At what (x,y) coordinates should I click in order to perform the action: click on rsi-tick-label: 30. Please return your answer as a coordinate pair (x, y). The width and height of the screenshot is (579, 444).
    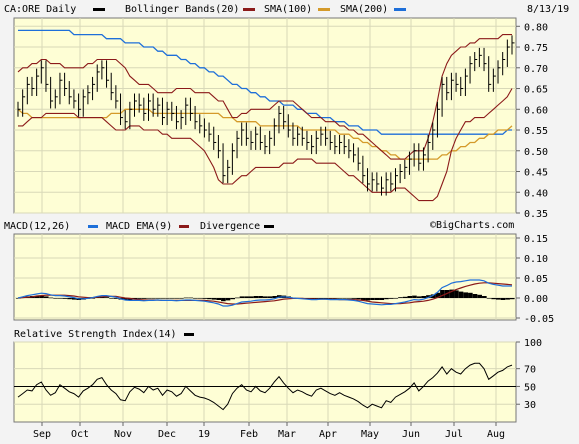
    Looking at the image, I should click on (530, 405).